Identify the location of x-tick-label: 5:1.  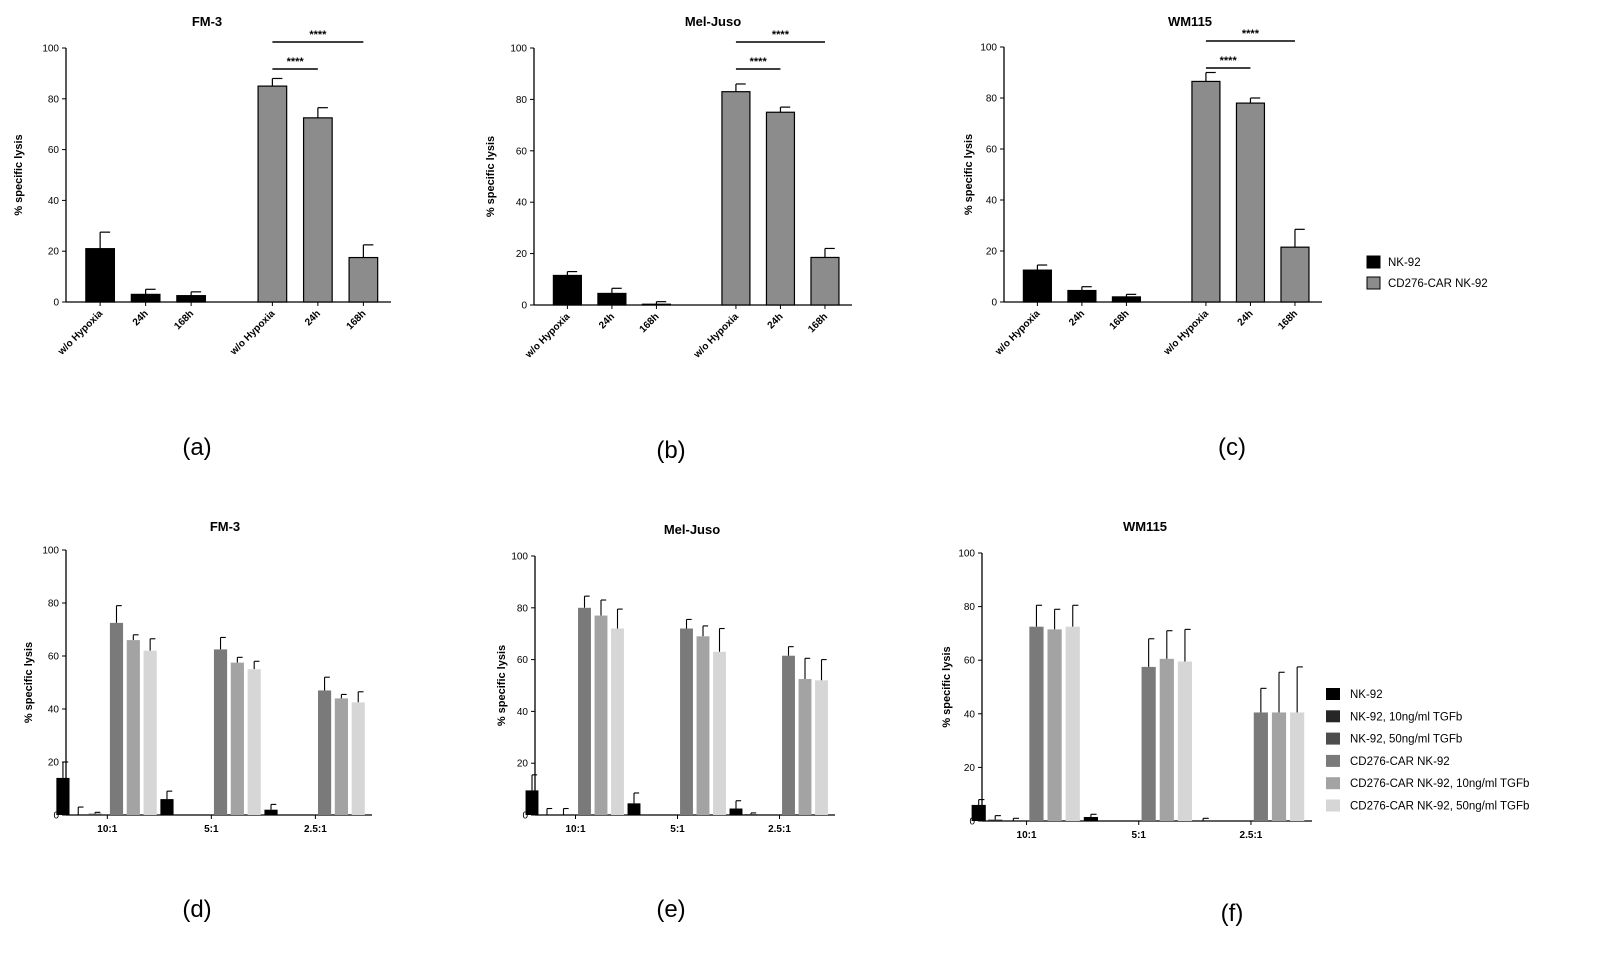
(677, 829).